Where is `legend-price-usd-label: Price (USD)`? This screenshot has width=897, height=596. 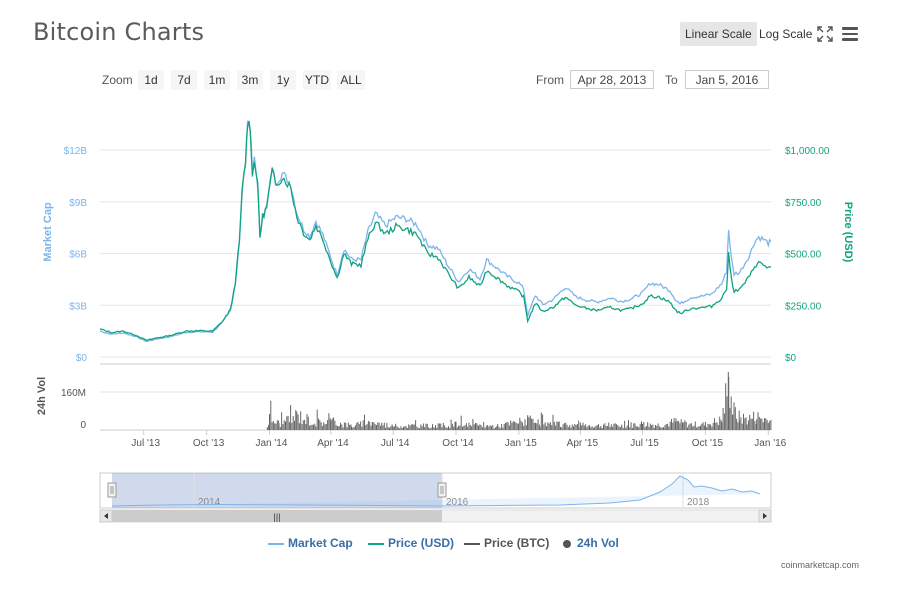 legend-price-usd-label: Price (USD) is located at coordinates (421, 543).